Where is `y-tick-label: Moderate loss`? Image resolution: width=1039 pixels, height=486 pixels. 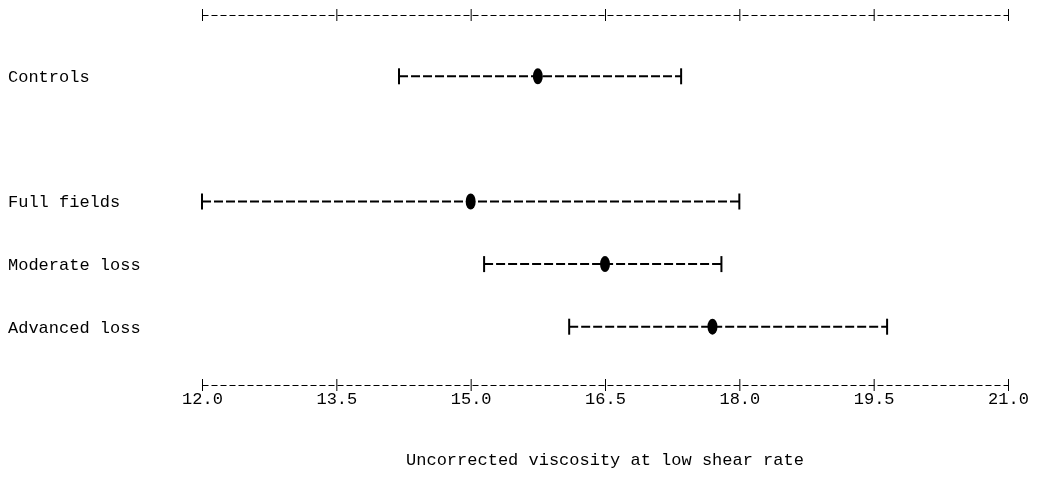 y-tick-label: Moderate loss is located at coordinates (74, 266).